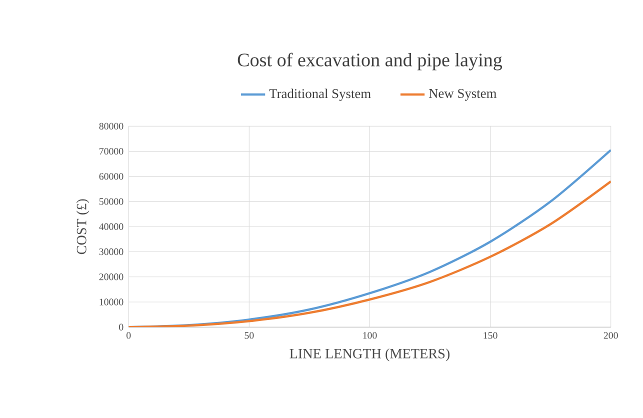 This screenshot has width=643, height=418. I want to click on y-tick-label: 70000, so click(112, 151).